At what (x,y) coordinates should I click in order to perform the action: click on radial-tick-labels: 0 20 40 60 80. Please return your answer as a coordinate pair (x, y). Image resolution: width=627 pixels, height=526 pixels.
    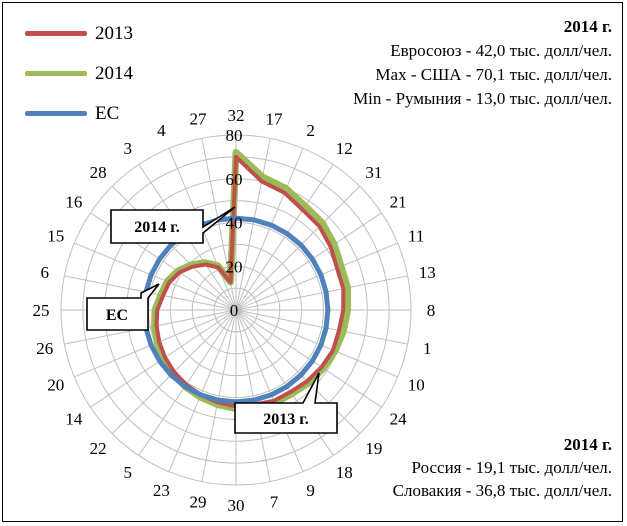
    Looking at the image, I should click on (234, 223).